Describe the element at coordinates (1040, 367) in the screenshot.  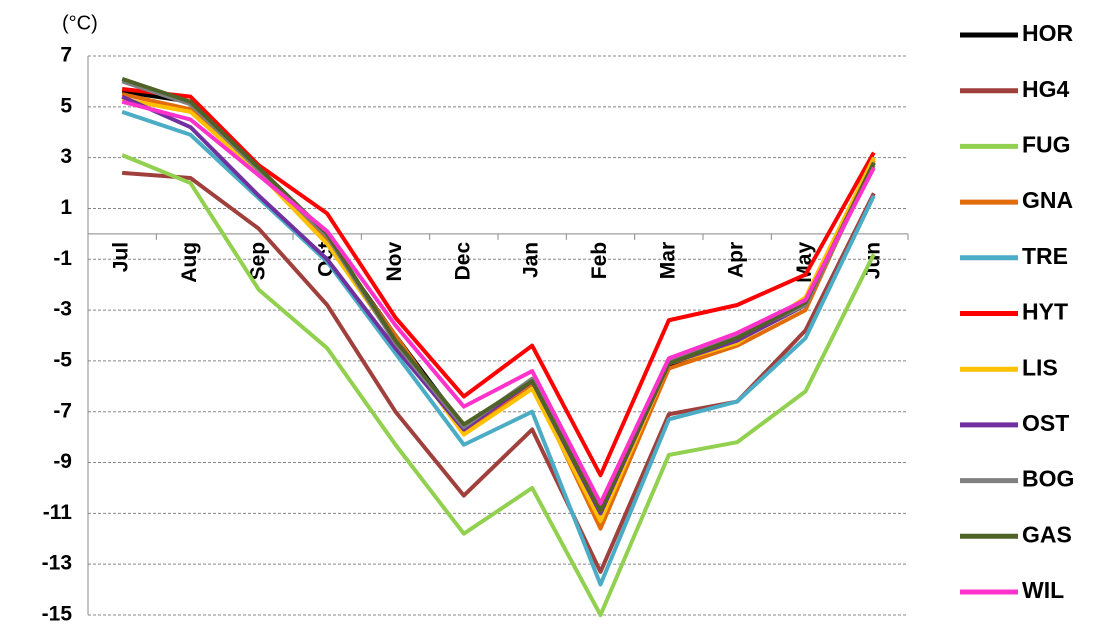
I see `legend-label: LIS` at that location.